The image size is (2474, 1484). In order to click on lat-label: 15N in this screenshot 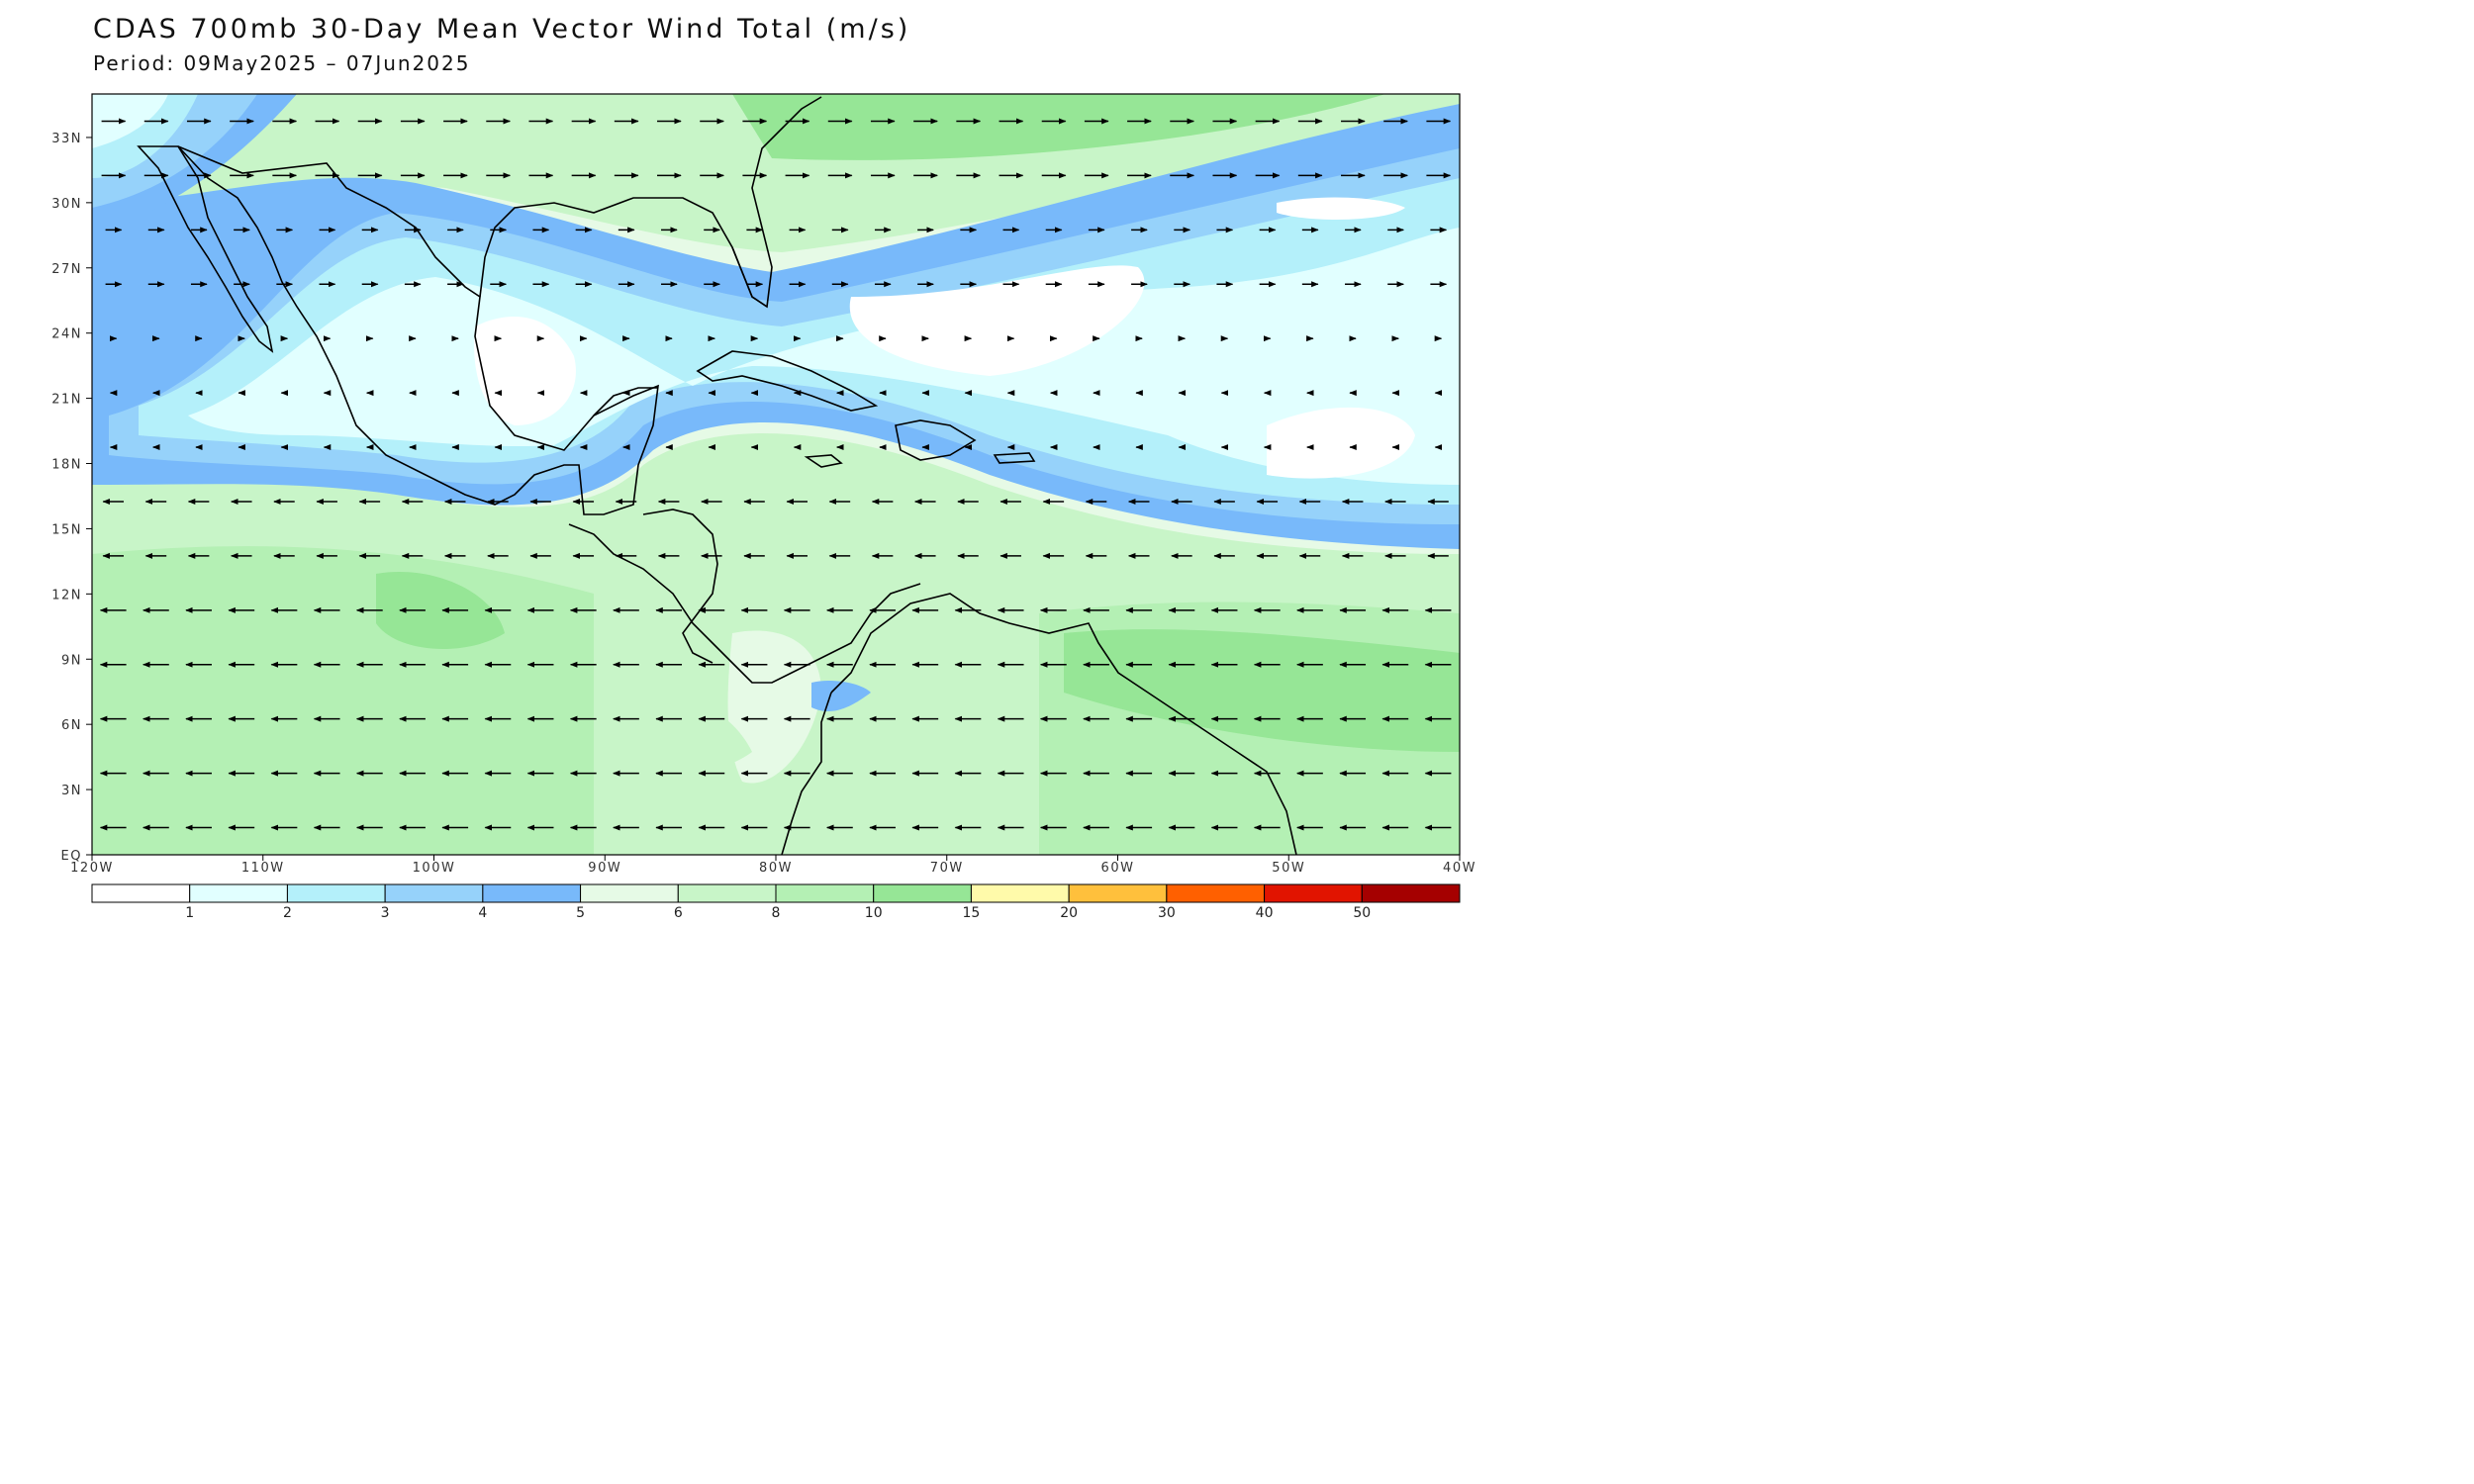, I will do `click(66, 529)`.